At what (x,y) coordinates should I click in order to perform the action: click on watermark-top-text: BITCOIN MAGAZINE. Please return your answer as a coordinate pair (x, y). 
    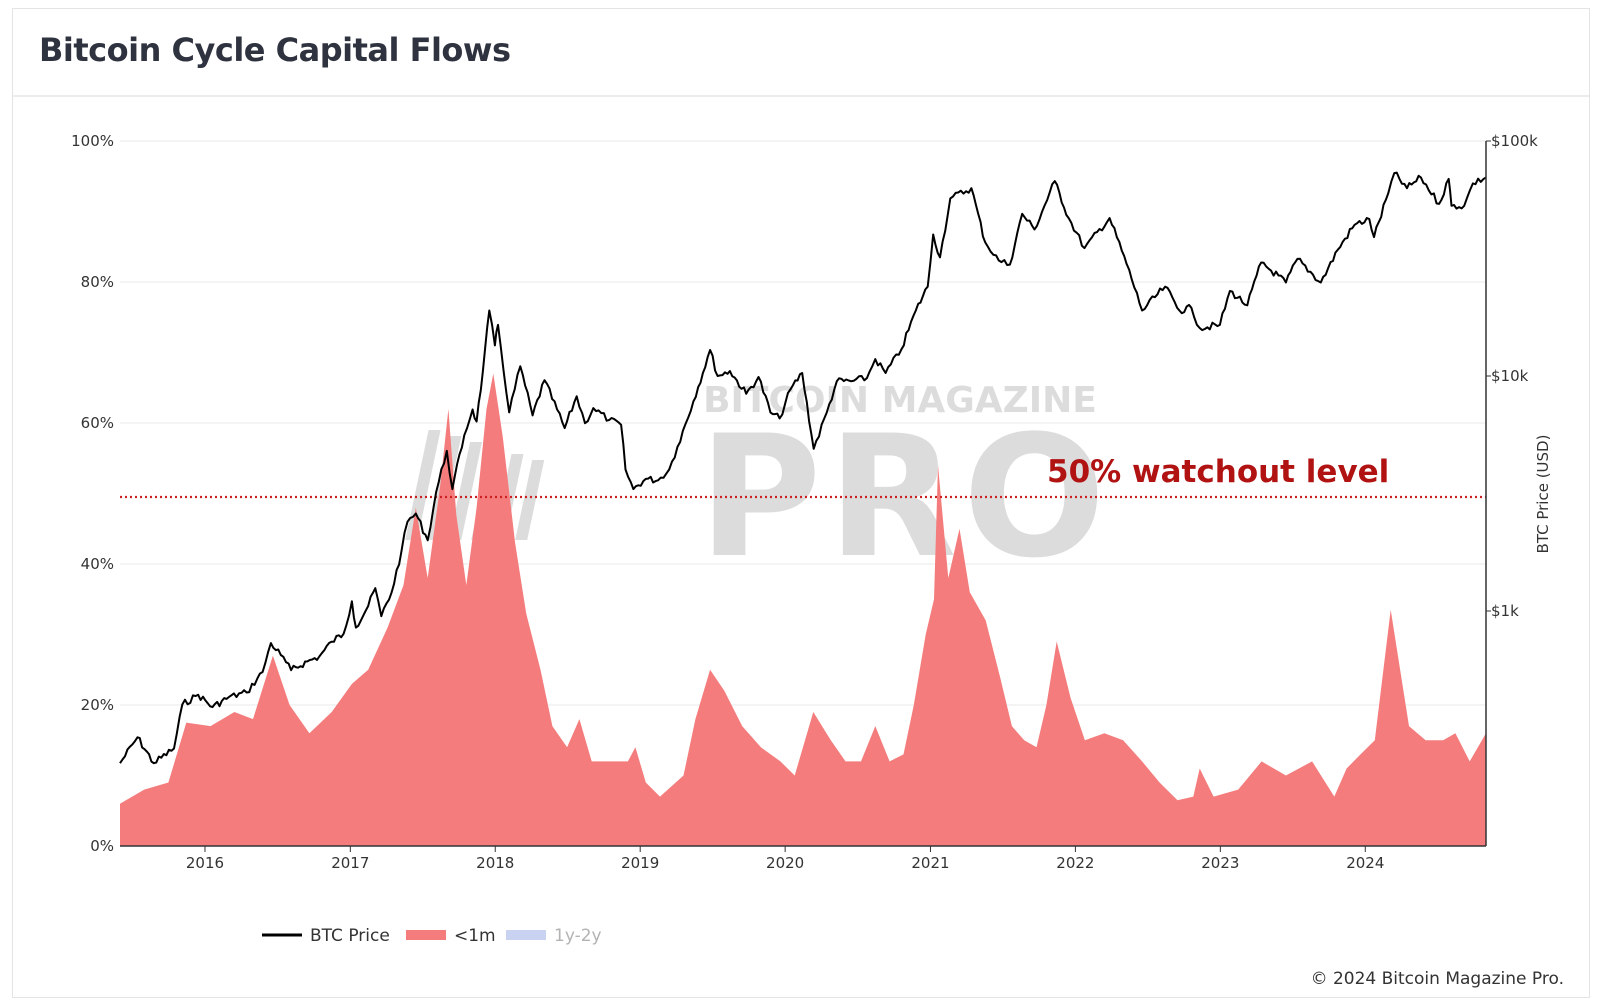
    Looking at the image, I should click on (900, 400).